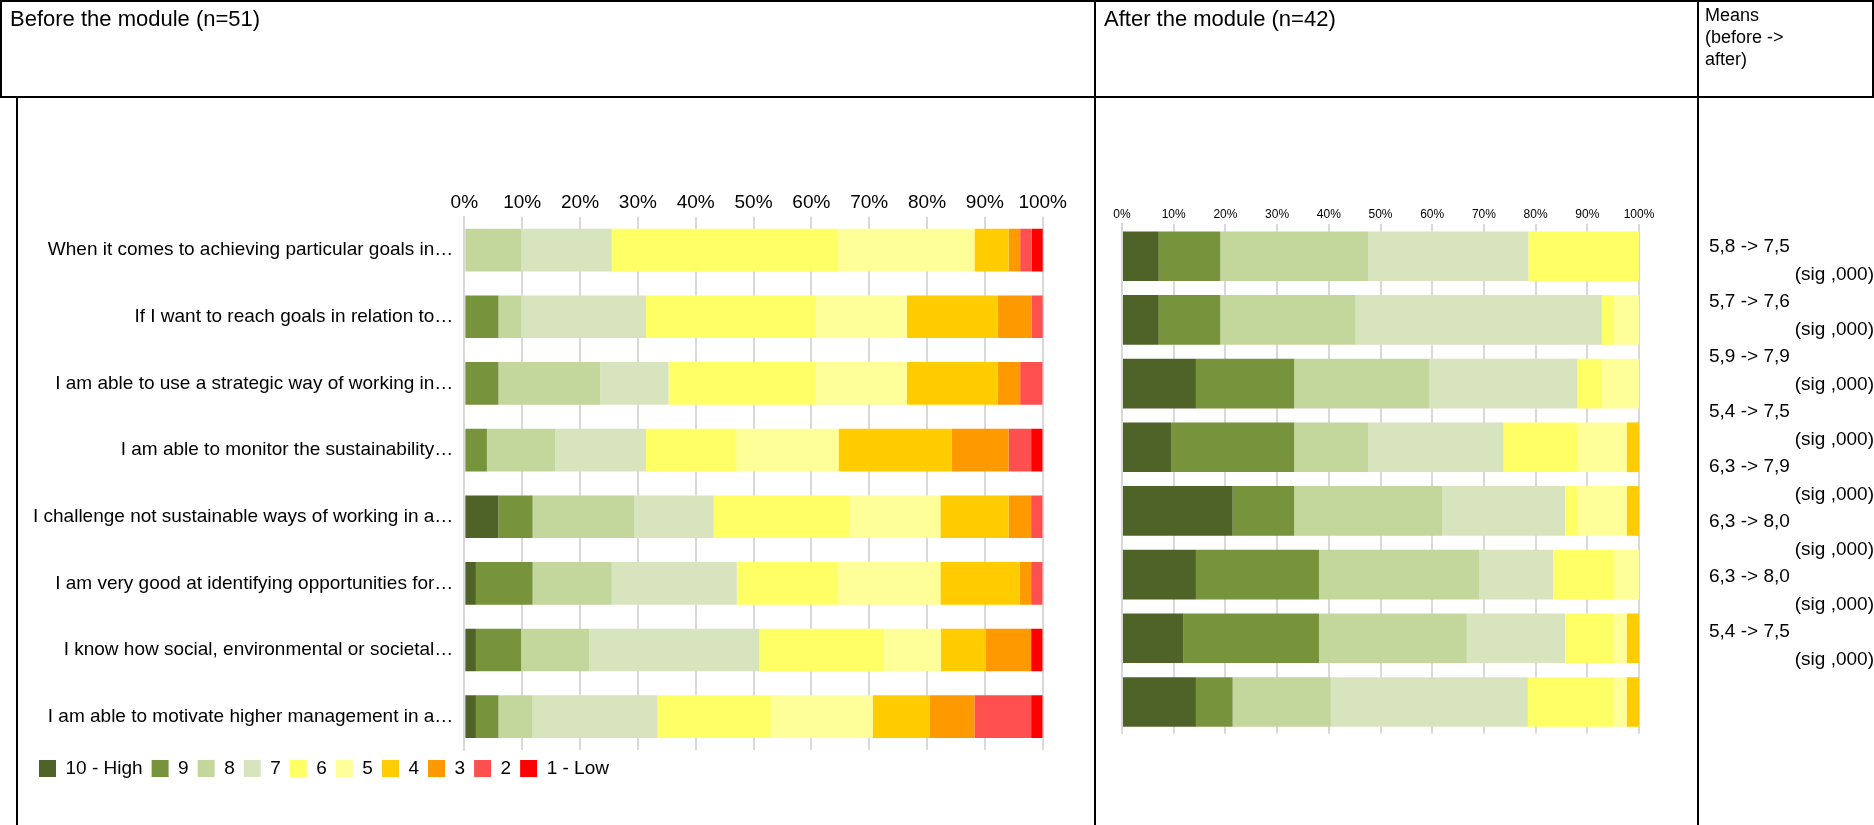 The width and height of the screenshot is (1874, 825). Describe the element at coordinates (1750, 356) in the screenshot. I see `text: 5,9 -> 7,9` at that location.